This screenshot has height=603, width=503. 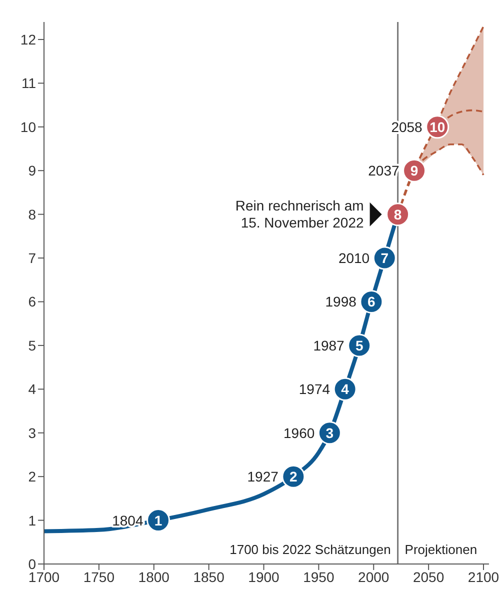 I want to click on data-label: 6, so click(x=372, y=302).